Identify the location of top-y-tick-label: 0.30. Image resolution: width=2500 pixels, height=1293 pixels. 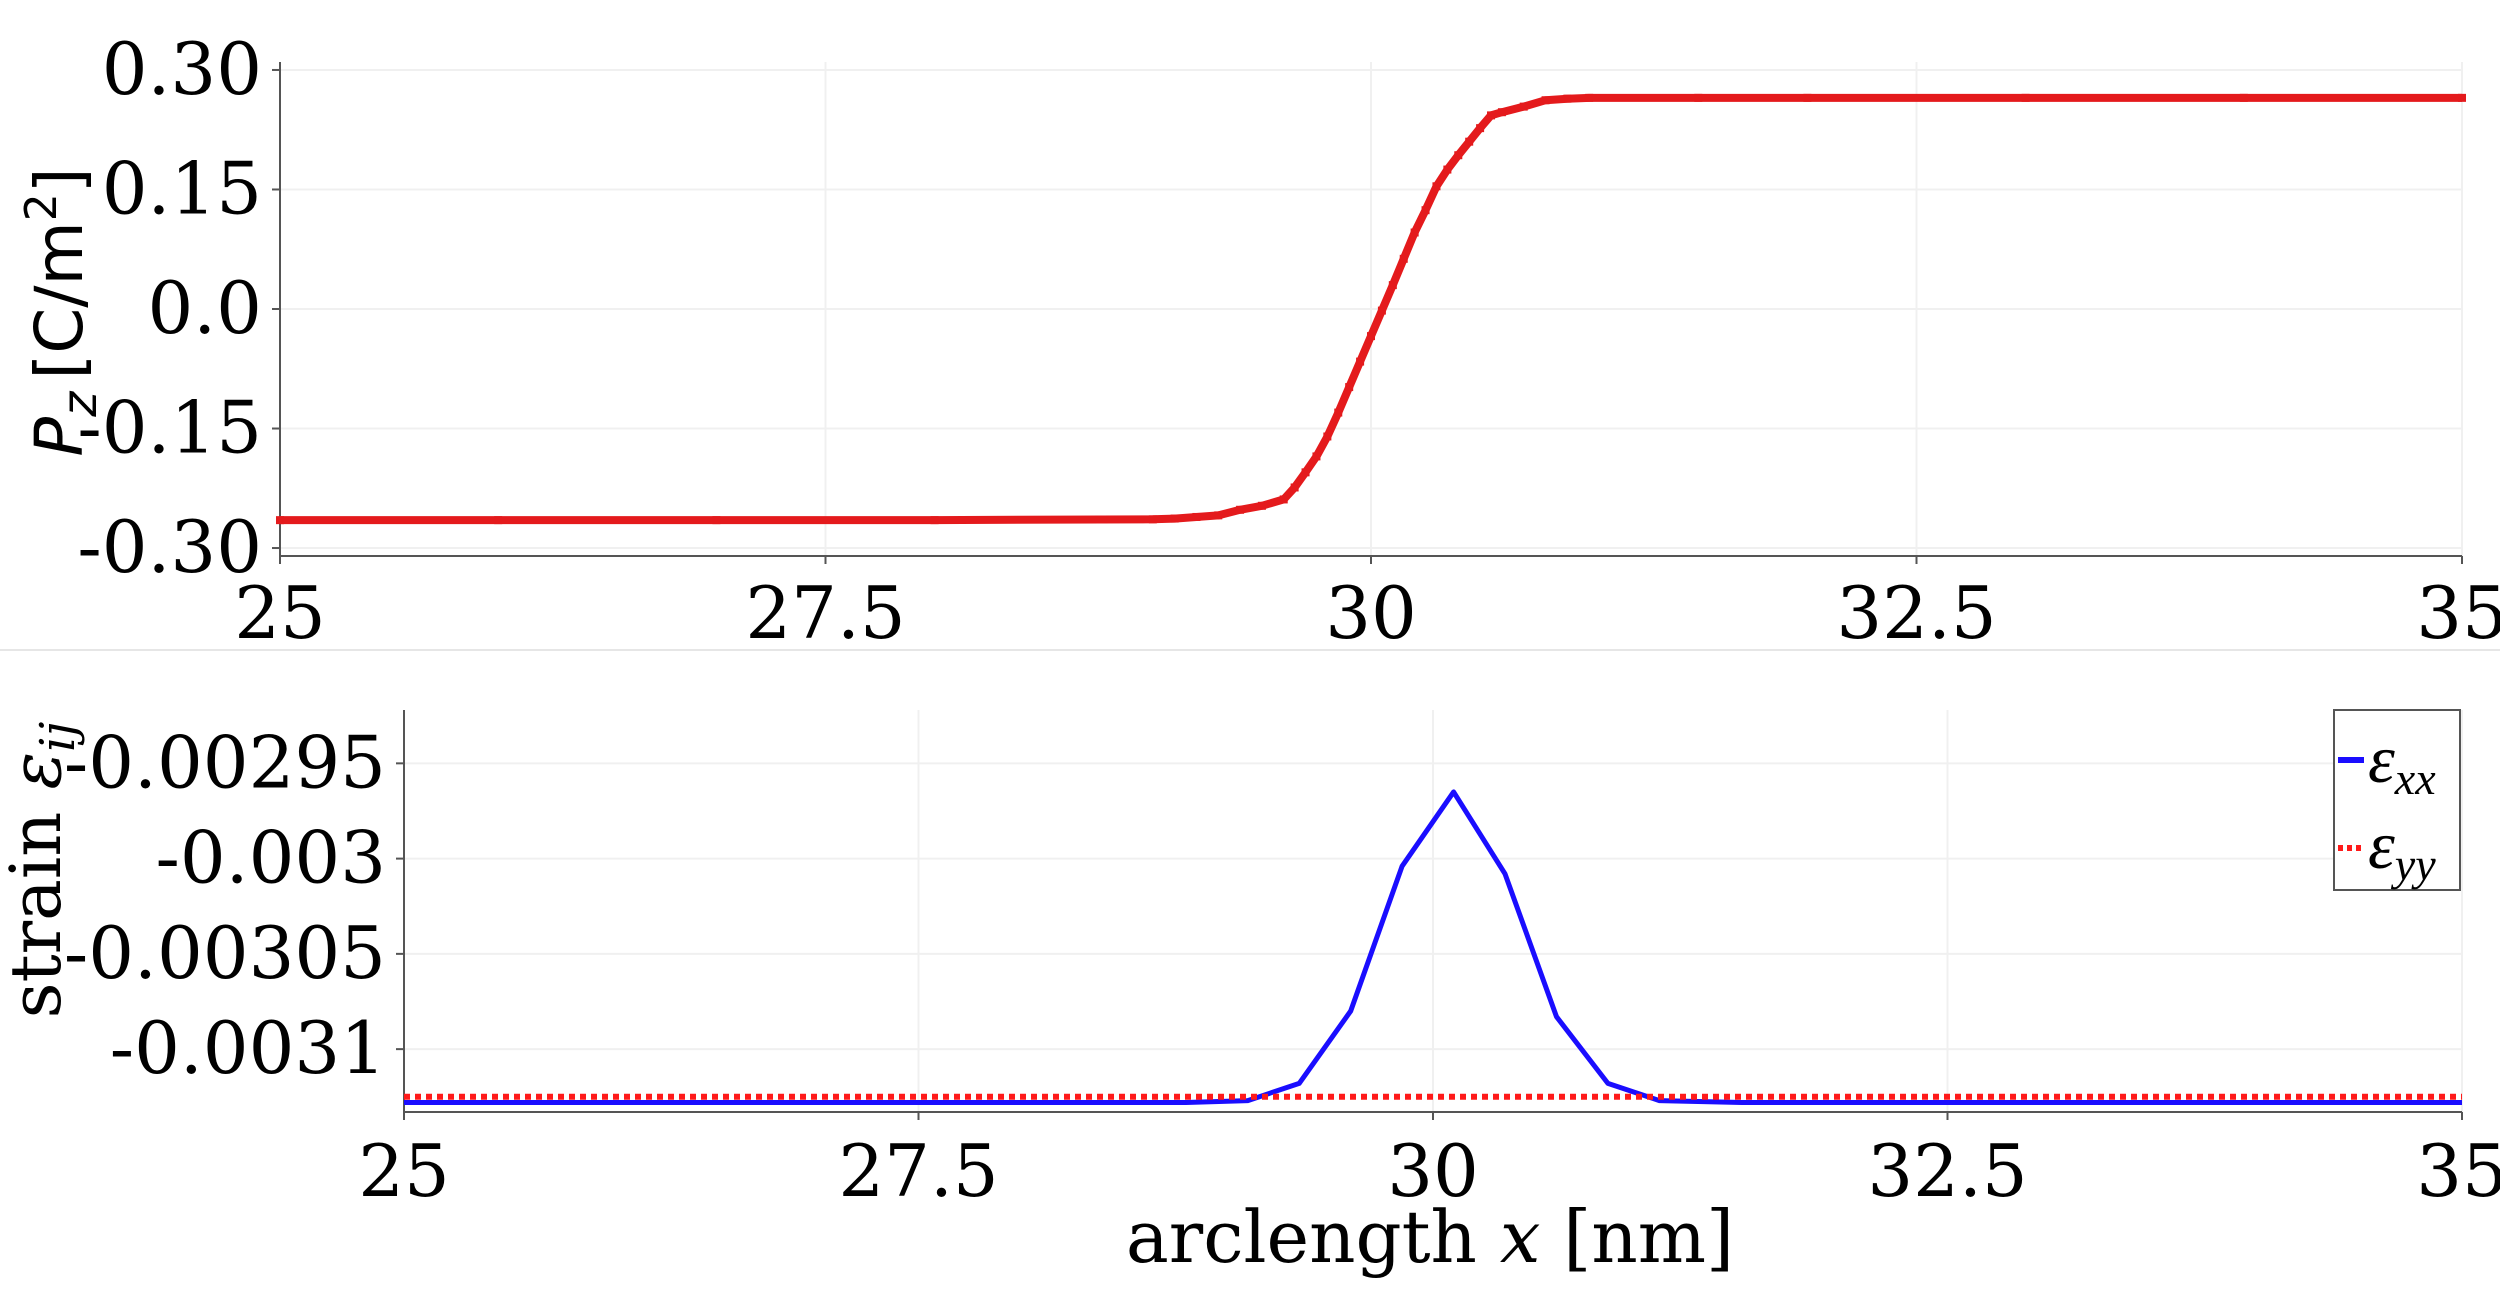
(182, 69).